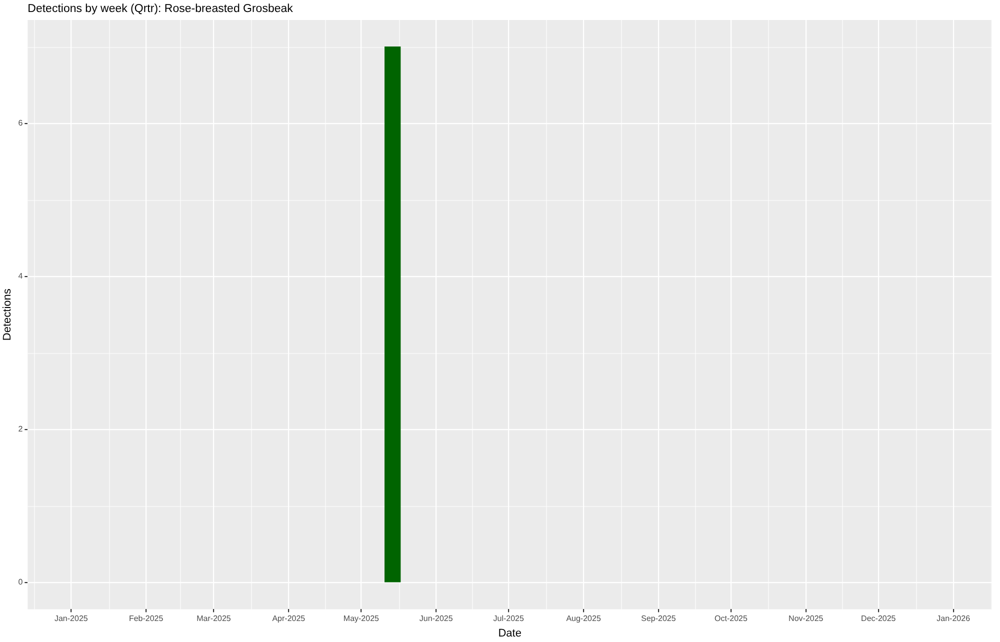 Image resolution: width=1000 pixels, height=642 pixels. I want to click on x-tick-label: Jan-2025, so click(71, 619).